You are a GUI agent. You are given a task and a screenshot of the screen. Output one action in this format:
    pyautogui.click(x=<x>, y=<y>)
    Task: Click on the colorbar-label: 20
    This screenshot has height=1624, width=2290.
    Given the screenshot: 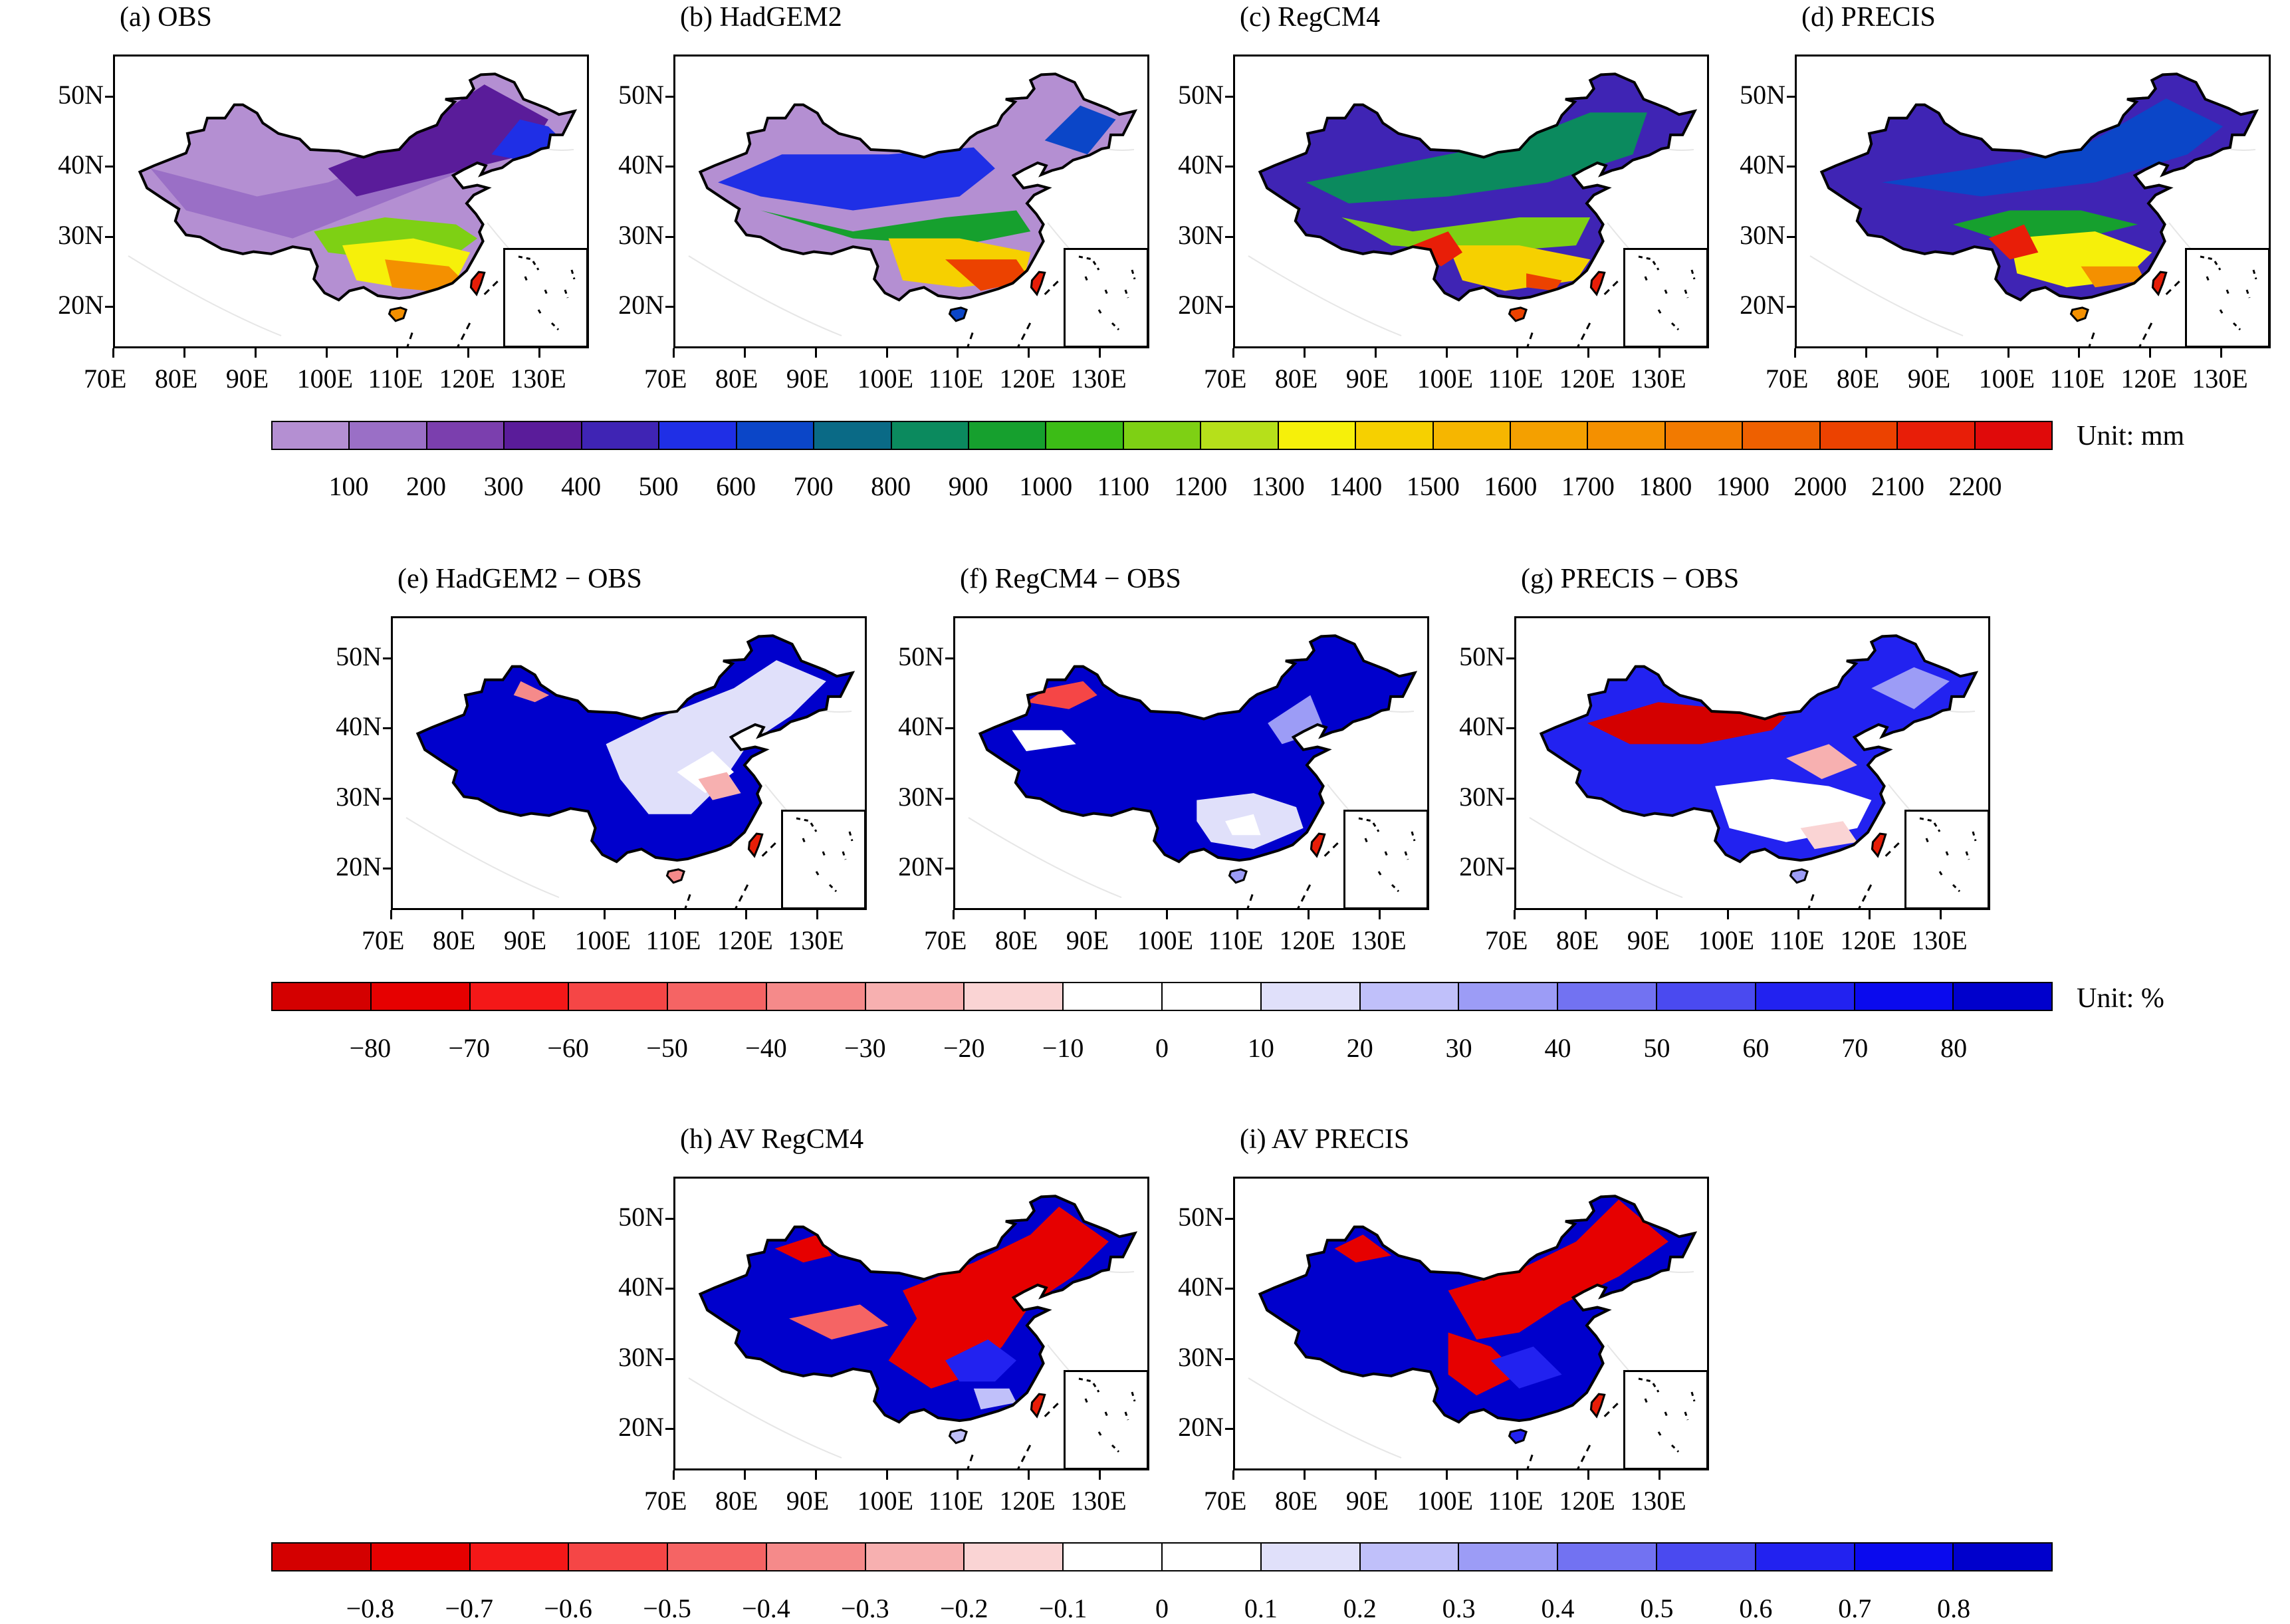 What is the action you would take?
    pyautogui.click(x=1359, y=1048)
    